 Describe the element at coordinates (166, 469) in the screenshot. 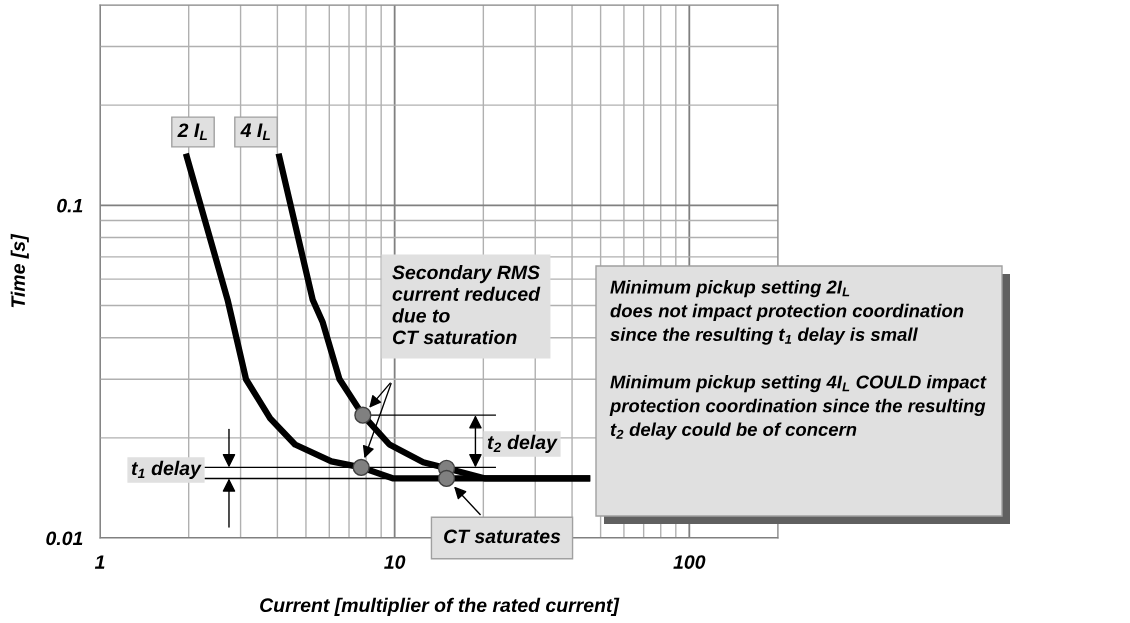

I see `ref-line-label: t$_{1}$ delay` at that location.